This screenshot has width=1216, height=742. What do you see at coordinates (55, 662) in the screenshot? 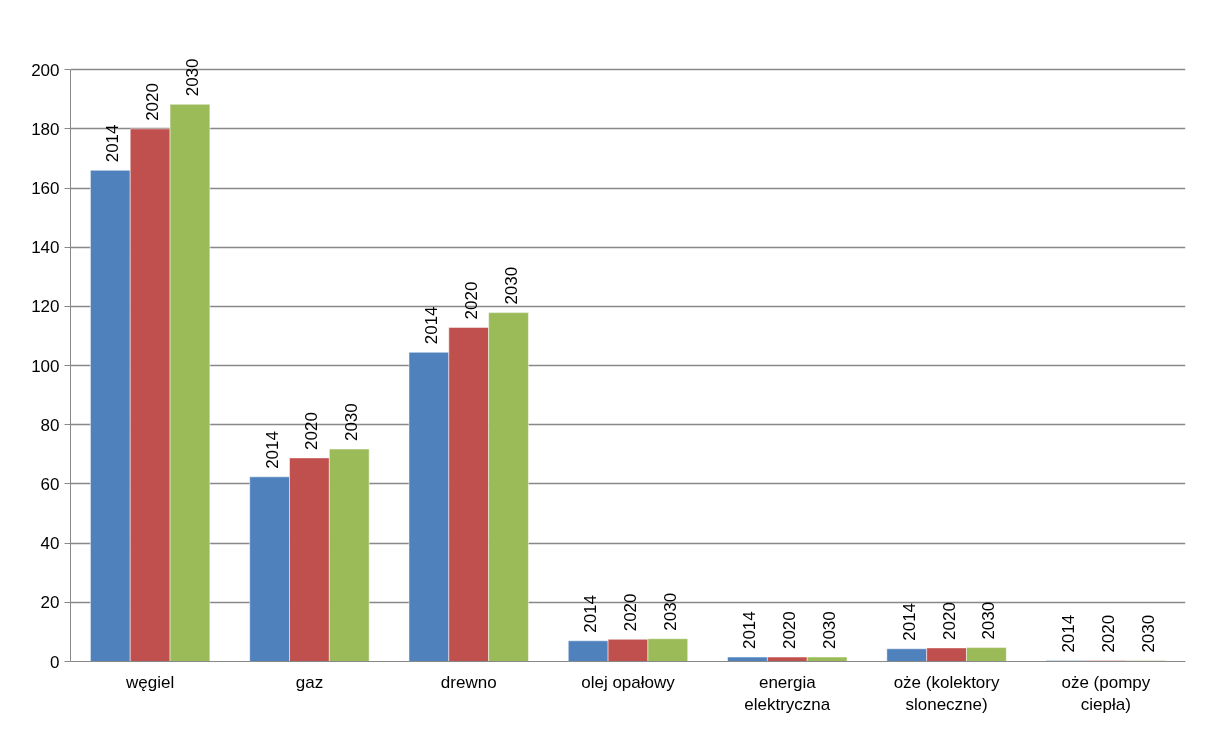
I see `y-tick-label: 0` at bounding box center [55, 662].